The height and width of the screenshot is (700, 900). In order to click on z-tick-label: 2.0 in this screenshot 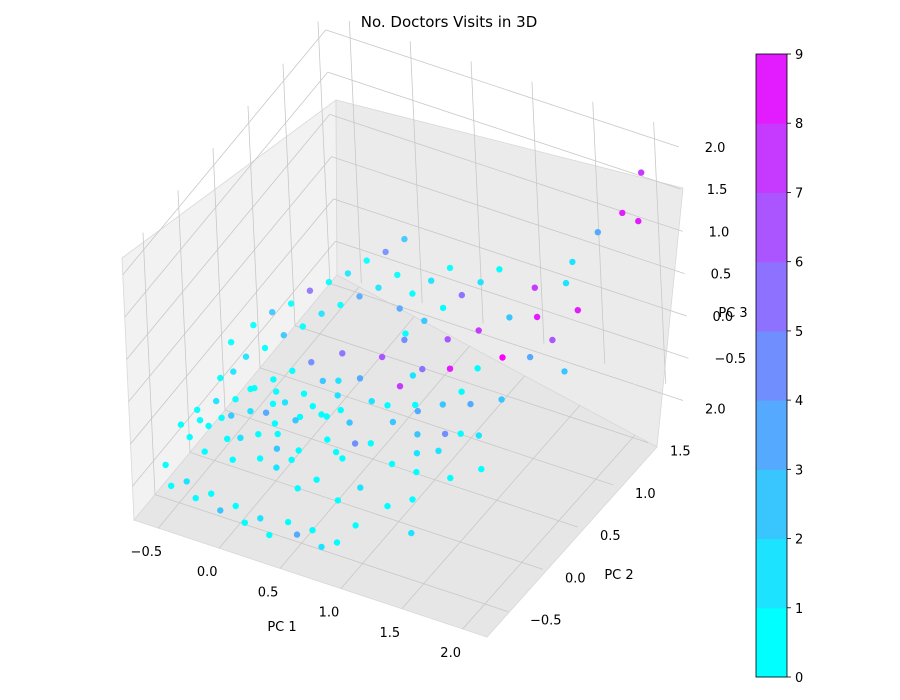, I will do `click(715, 148)`.